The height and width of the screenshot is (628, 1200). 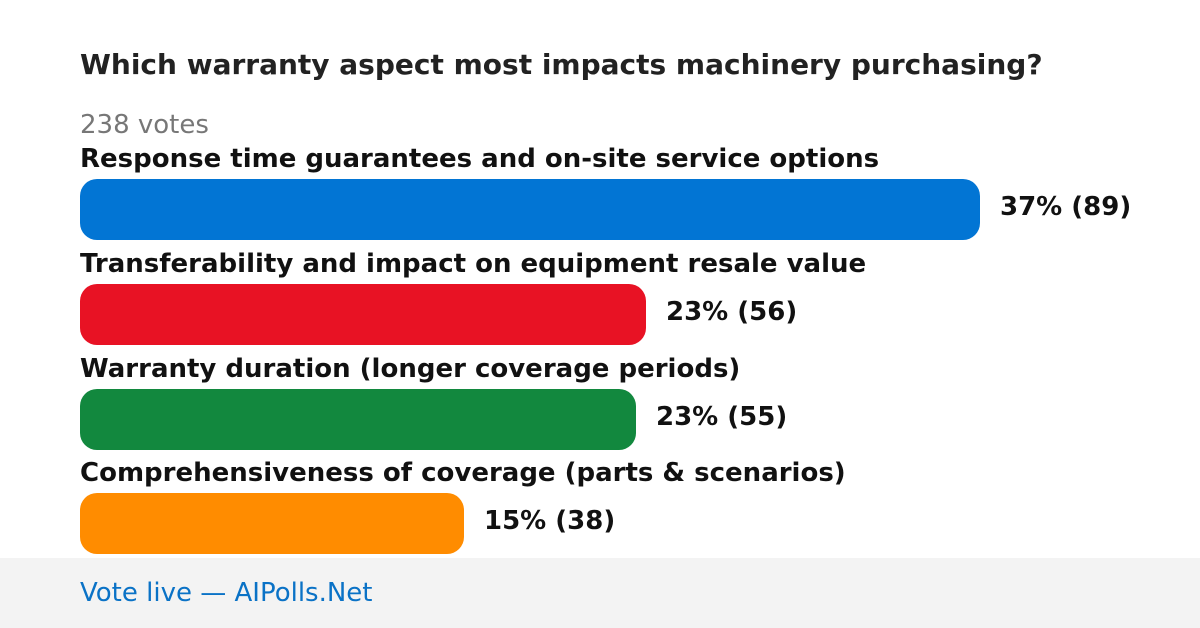 What do you see at coordinates (144, 125) in the screenshot?
I see `vote-count: 238 votes` at bounding box center [144, 125].